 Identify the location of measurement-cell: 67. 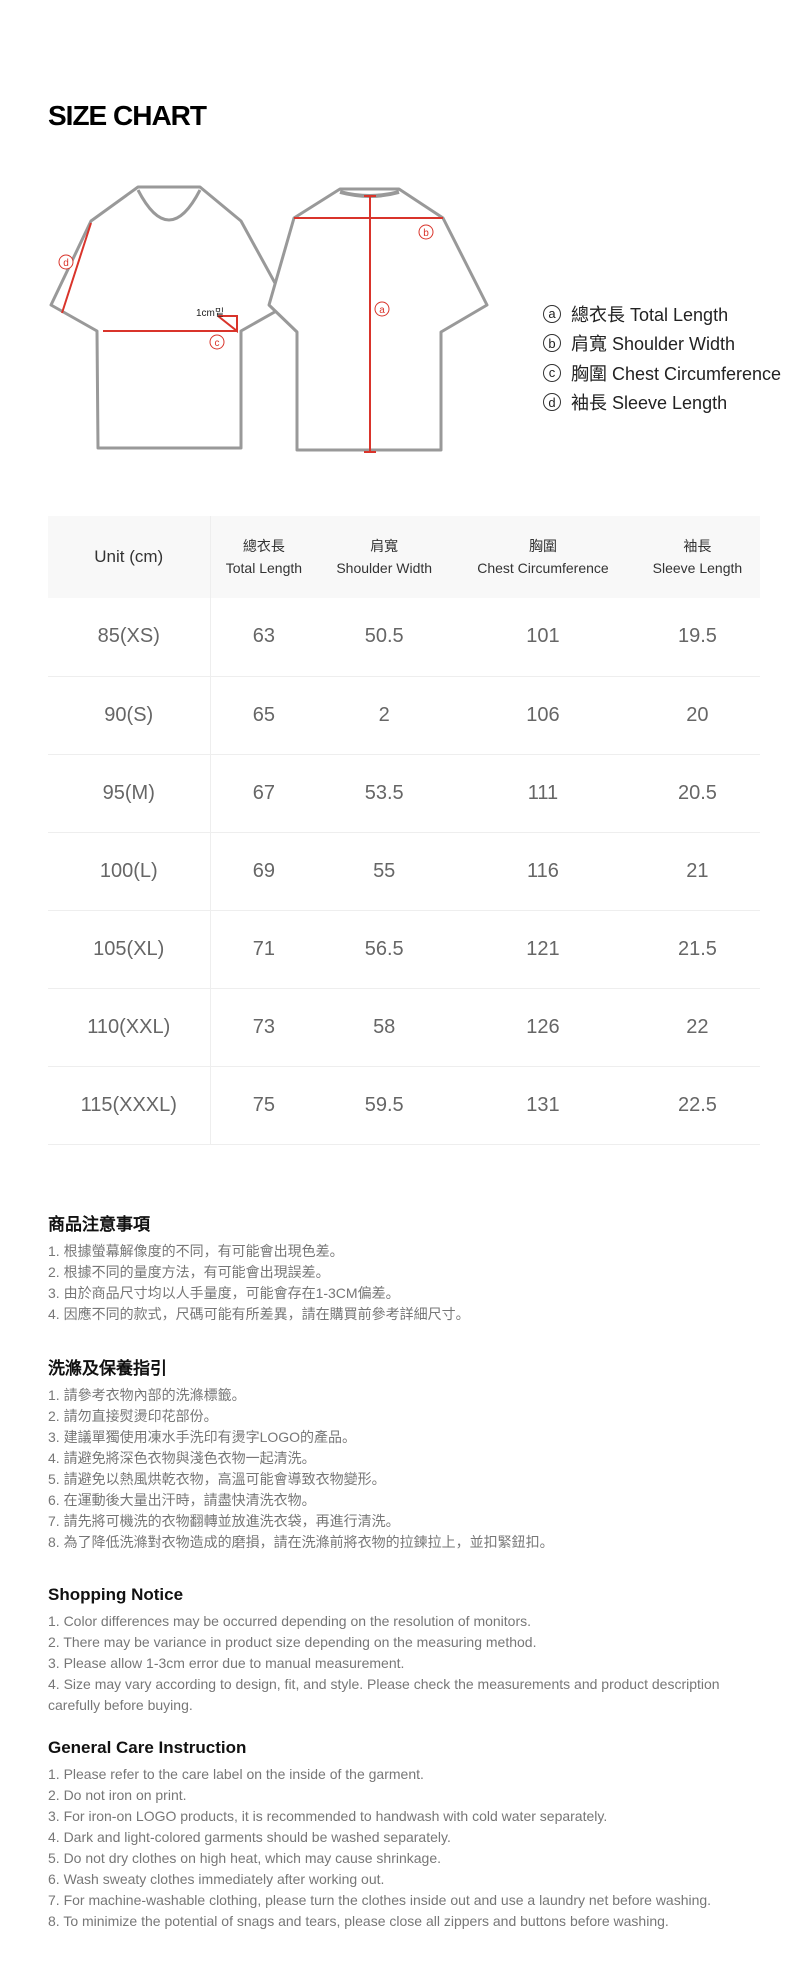
(264, 793).